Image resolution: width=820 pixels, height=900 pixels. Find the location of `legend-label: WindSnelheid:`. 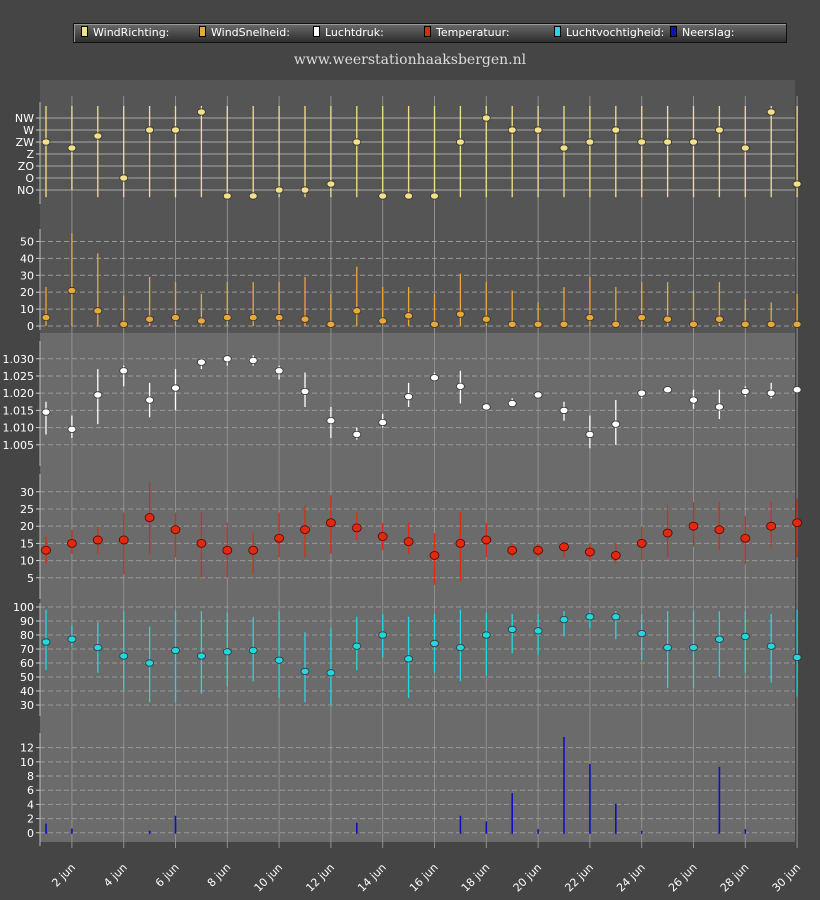

legend-label: WindSnelheid: is located at coordinates (250, 32).